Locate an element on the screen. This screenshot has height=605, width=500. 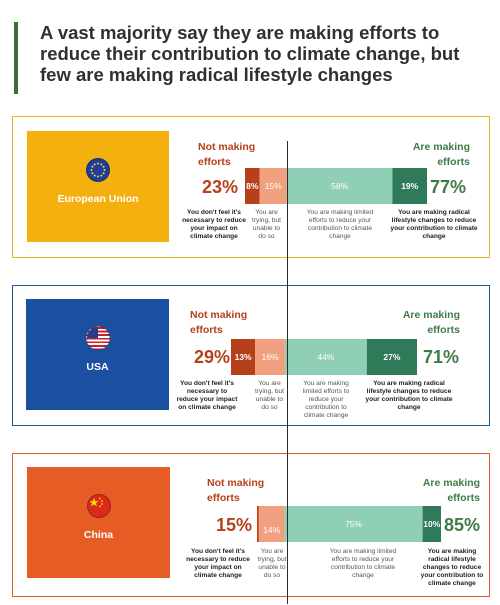
region-box-china: China is located at coordinates (98, 522).